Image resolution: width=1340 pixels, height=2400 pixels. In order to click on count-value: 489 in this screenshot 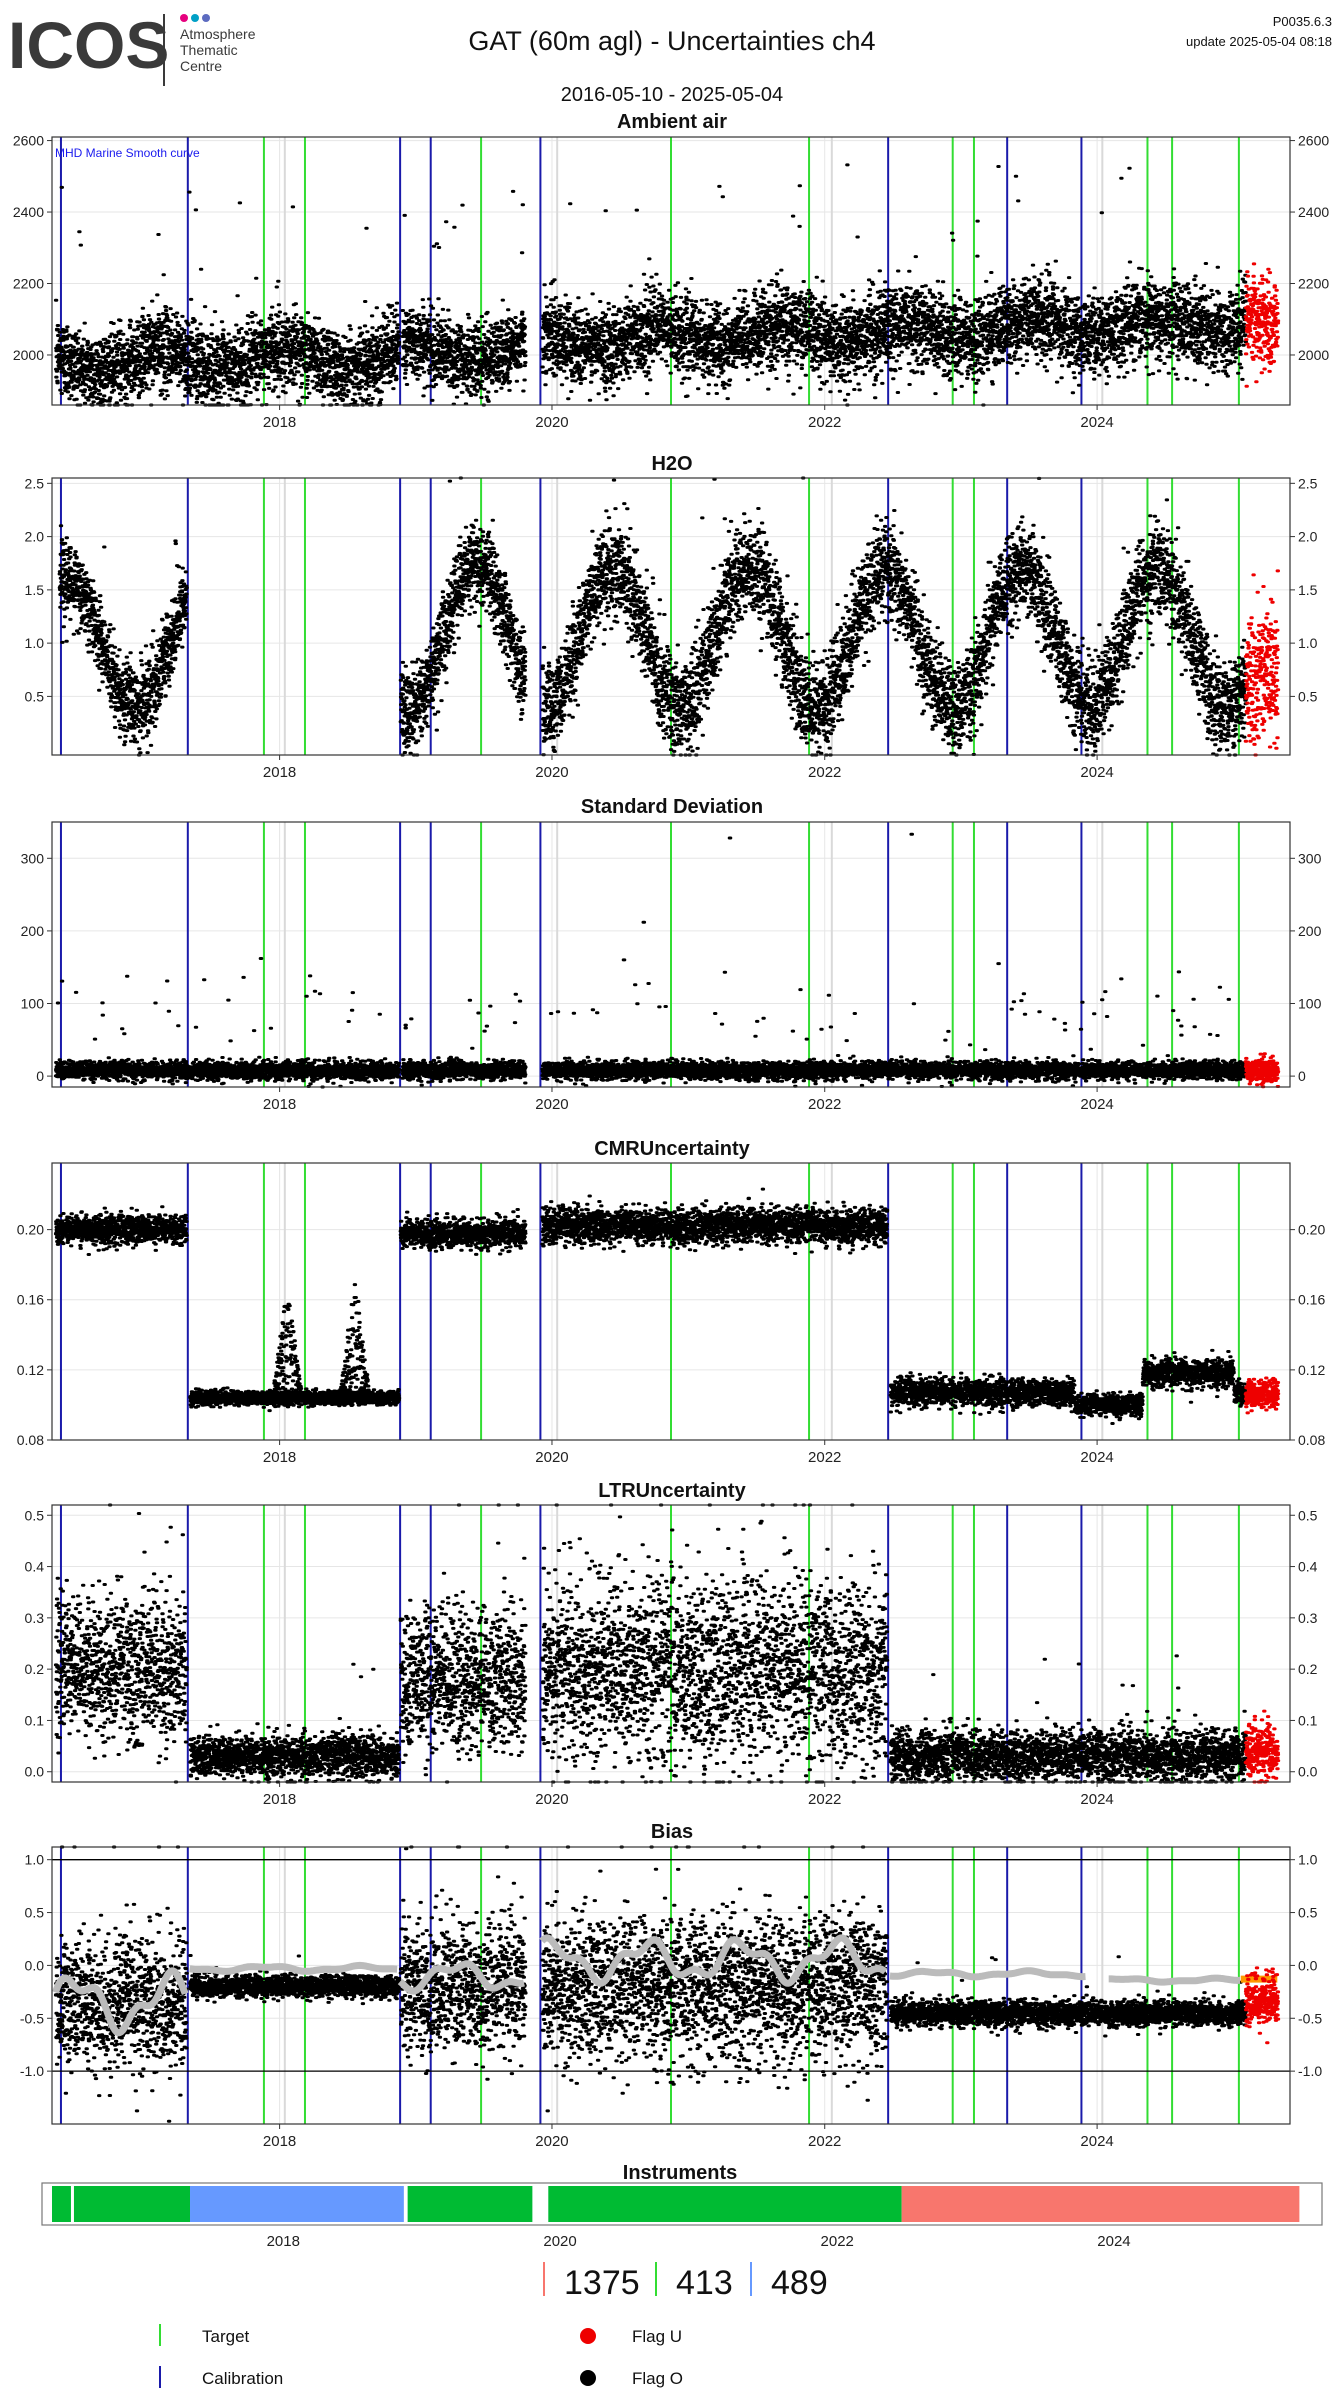, I will do `click(799, 2283)`.